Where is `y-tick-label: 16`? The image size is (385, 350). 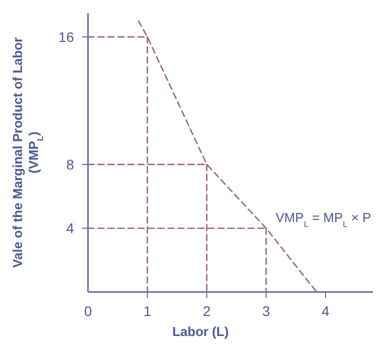
y-tick-label: 16 is located at coordinates (66, 36).